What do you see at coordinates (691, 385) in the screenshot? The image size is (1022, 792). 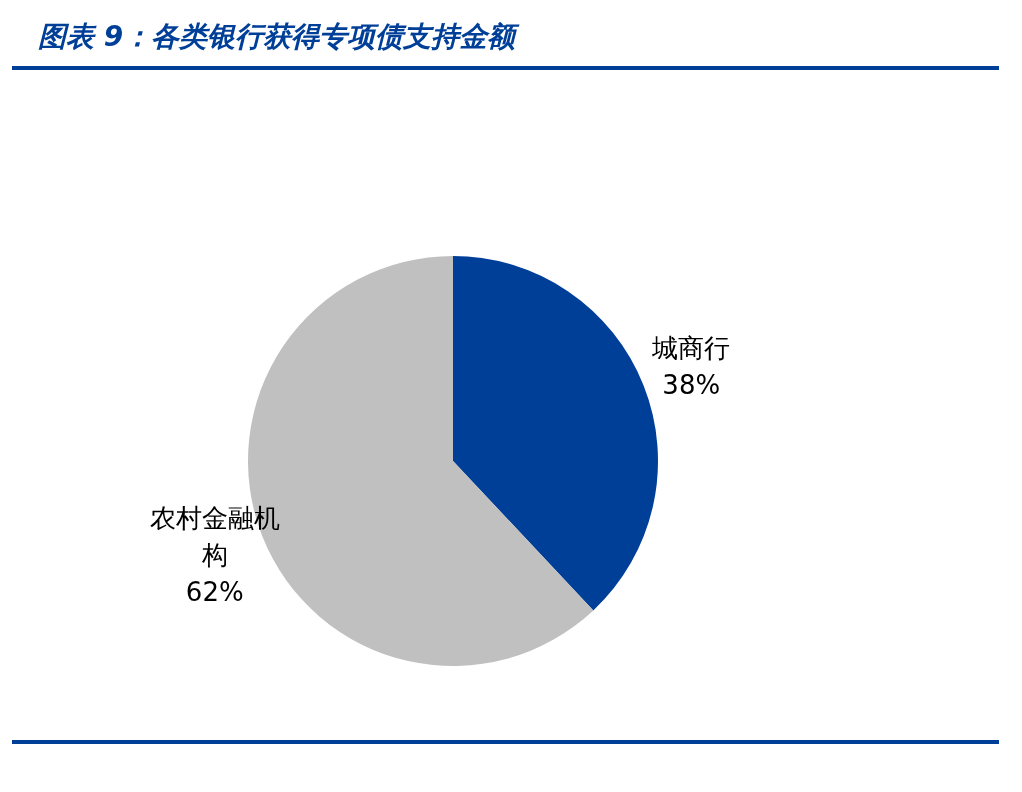 I see `data-label: 38%` at bounding box center [691, 385].